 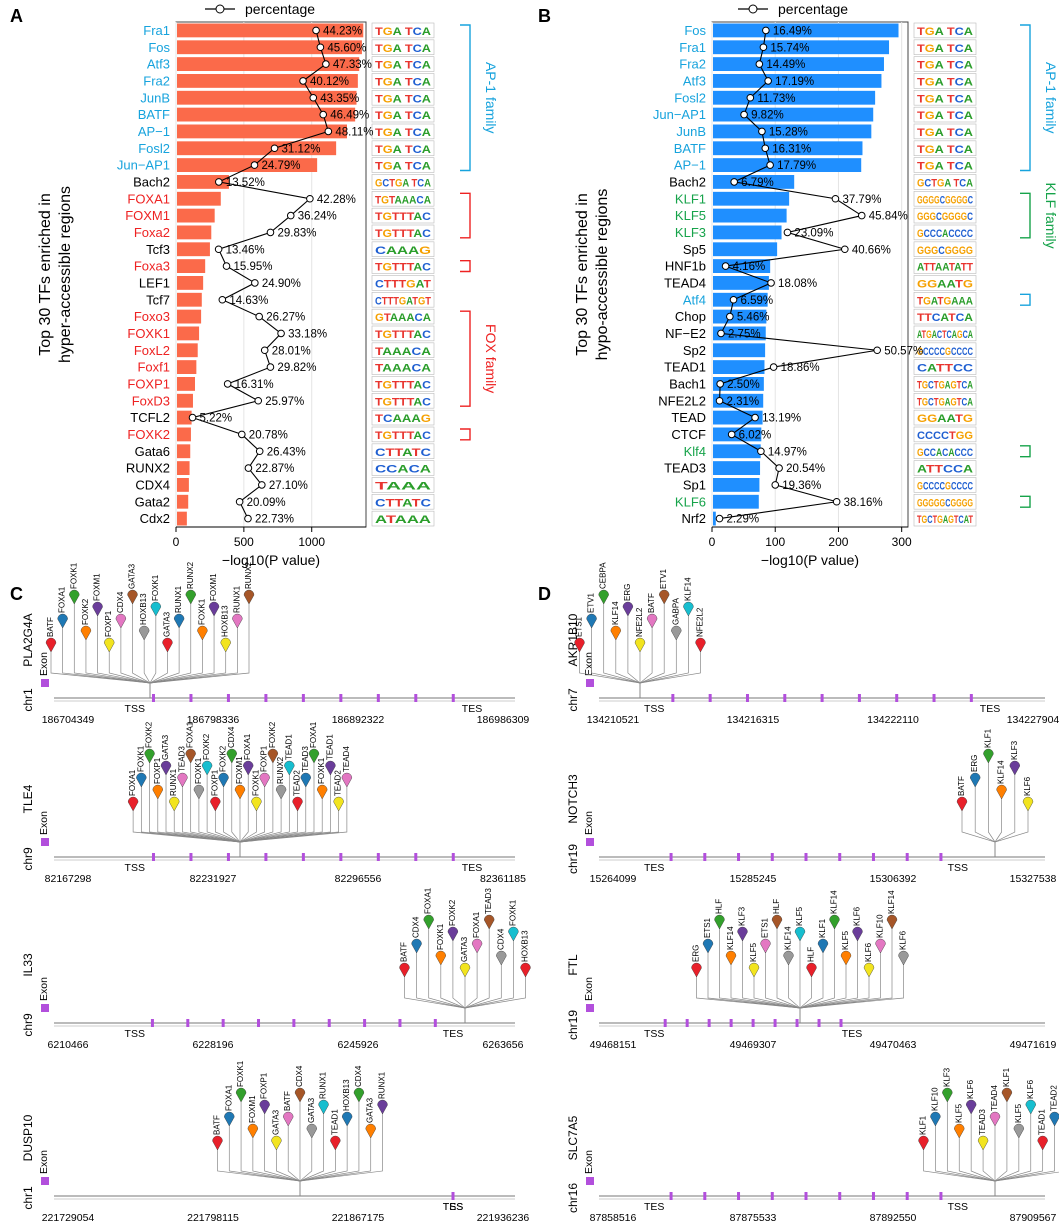 I want to click on pin-label: TEAD3, so click(x=305, y=759).